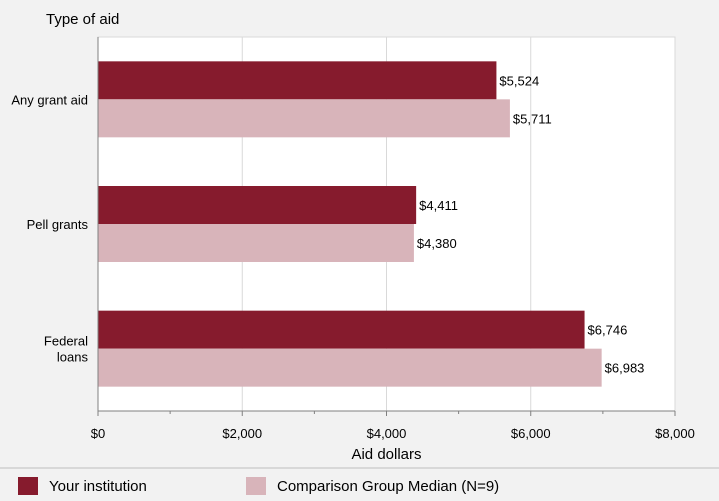 The image size is (719, 501). I want to click on y-tick-label: Pell grants, so click(58, 224).